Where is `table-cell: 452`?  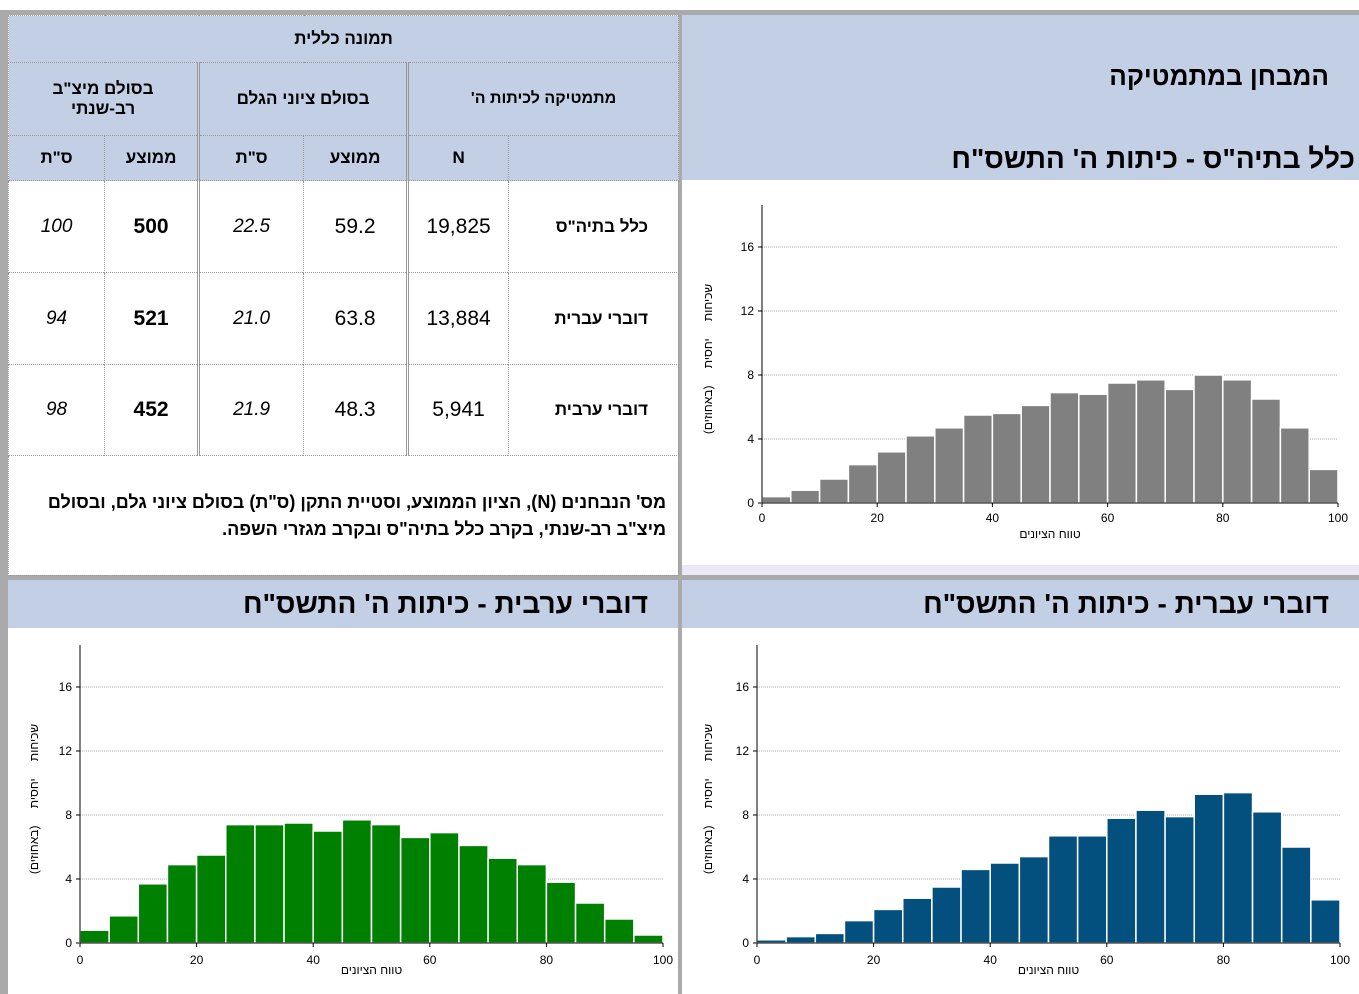 table-cell: 452 is located at coordinates (152, 410).